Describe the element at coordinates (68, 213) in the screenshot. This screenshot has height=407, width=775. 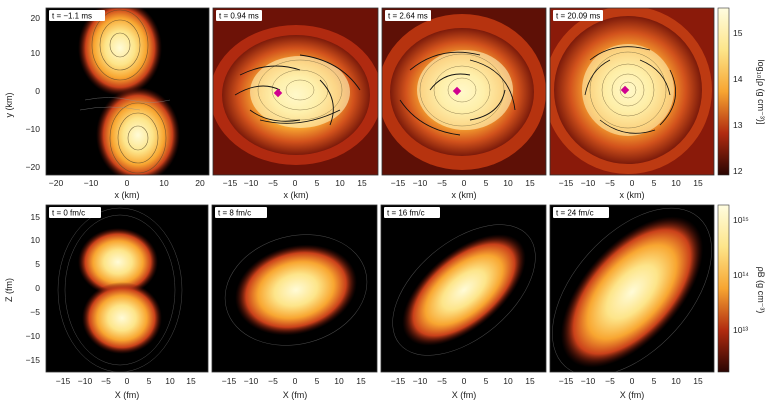
I see `bottom-panel-1-time-label: t = 0 fm/c` at that location.